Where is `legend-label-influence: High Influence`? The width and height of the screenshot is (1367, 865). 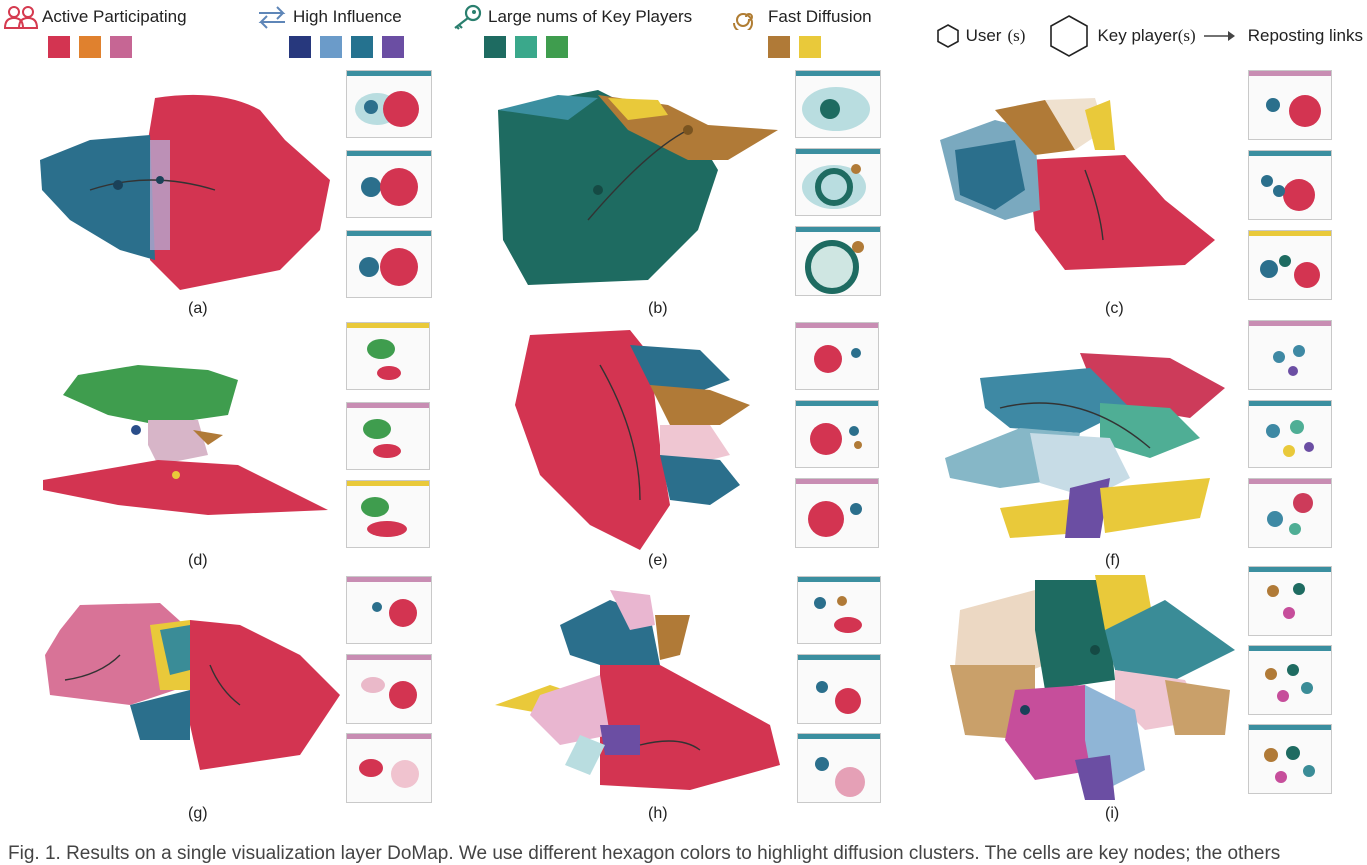
legend-label-influence: High Influence is located at coordinates (347, 16).